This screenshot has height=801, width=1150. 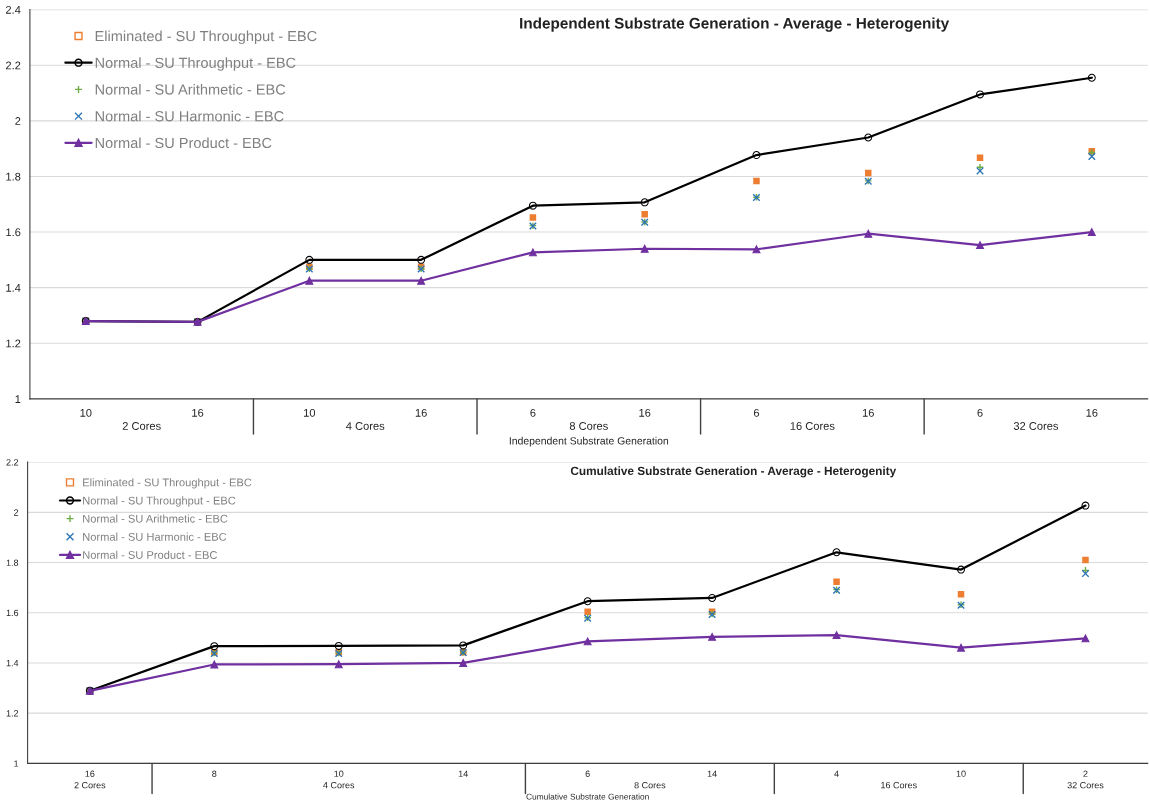 I want to click on x-axis-title: Cumulative Substrate Generation, so click(x=587, y=796).